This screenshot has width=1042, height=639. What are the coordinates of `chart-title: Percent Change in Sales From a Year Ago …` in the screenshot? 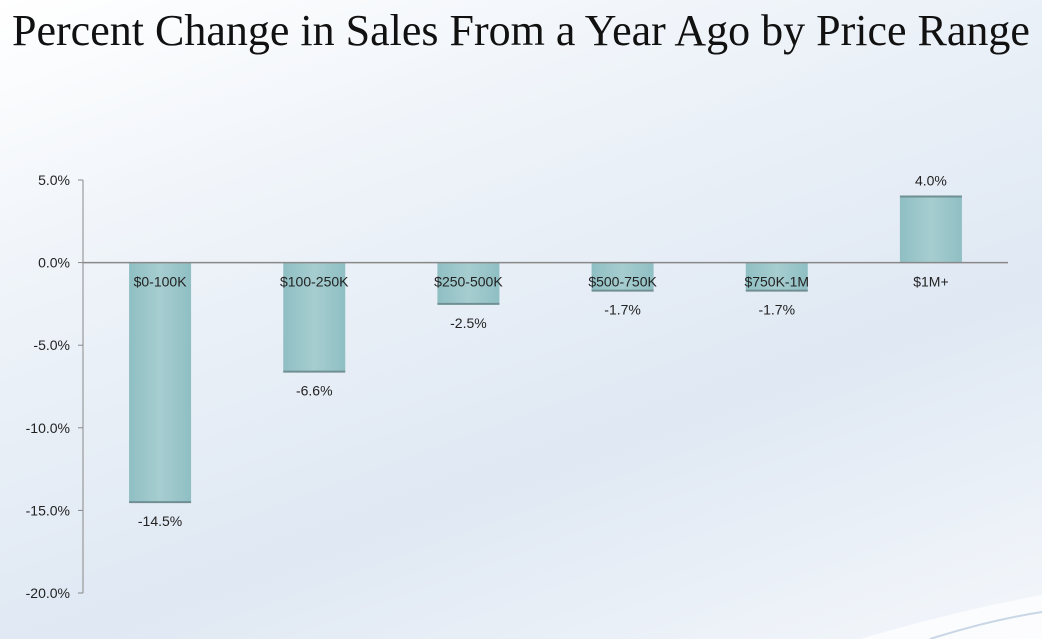 It's located at (521, 30).